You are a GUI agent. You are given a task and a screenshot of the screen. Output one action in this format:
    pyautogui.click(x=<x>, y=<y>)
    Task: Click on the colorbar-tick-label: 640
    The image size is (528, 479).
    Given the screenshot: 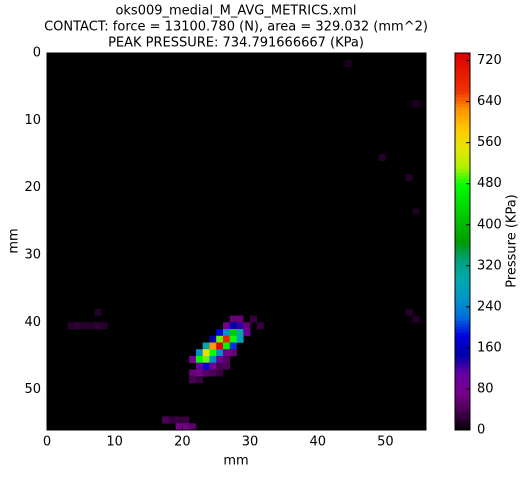 What is the action you would take?
    pyautogui.click(x=489, y=101)
    